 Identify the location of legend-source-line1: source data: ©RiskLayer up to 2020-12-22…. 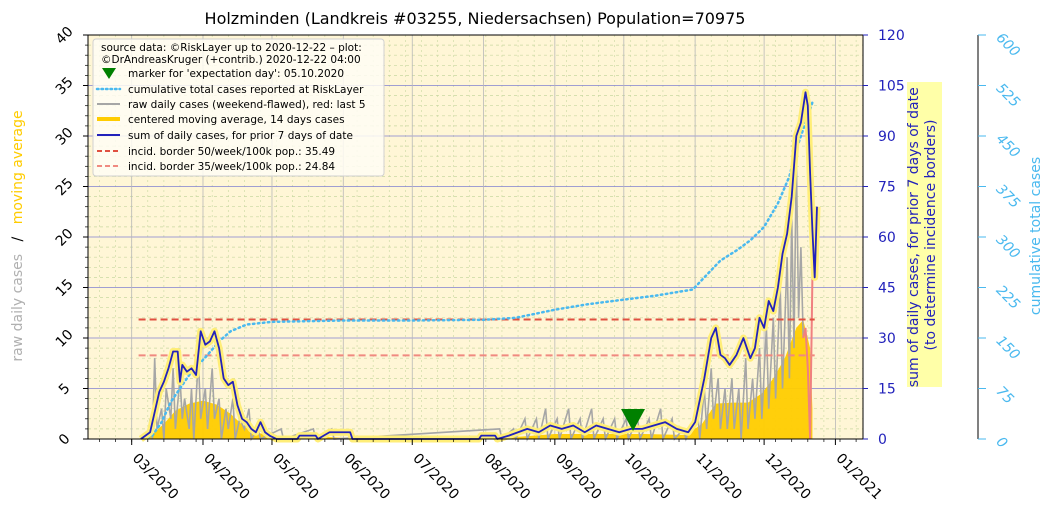
(231, 48).